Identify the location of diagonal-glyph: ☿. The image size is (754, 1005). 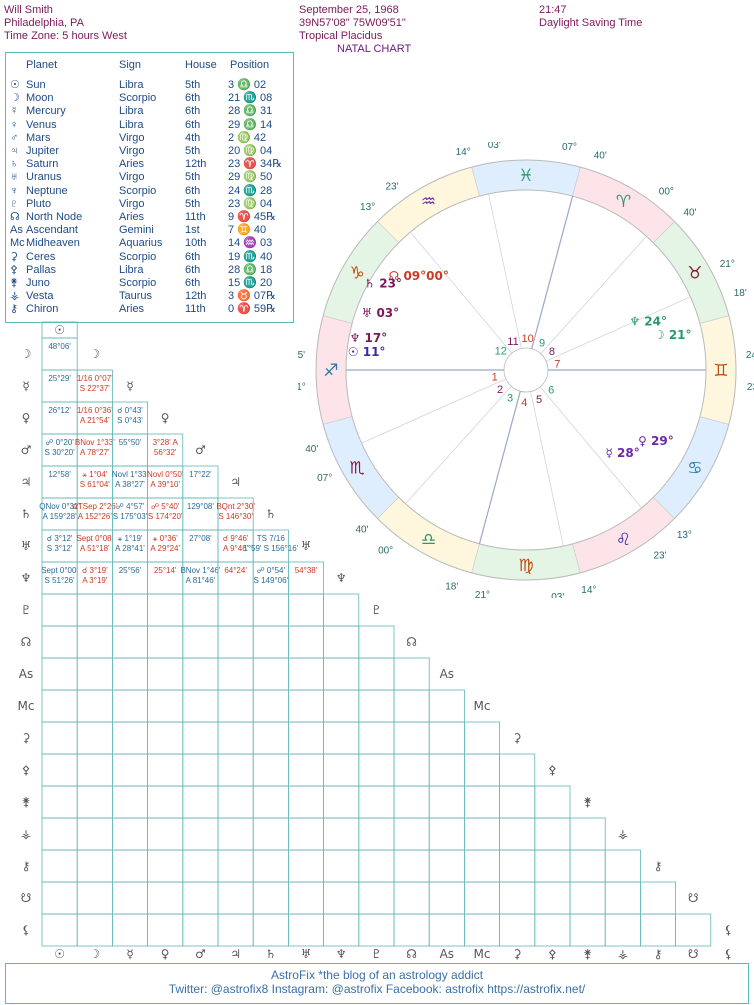
(129, 386).